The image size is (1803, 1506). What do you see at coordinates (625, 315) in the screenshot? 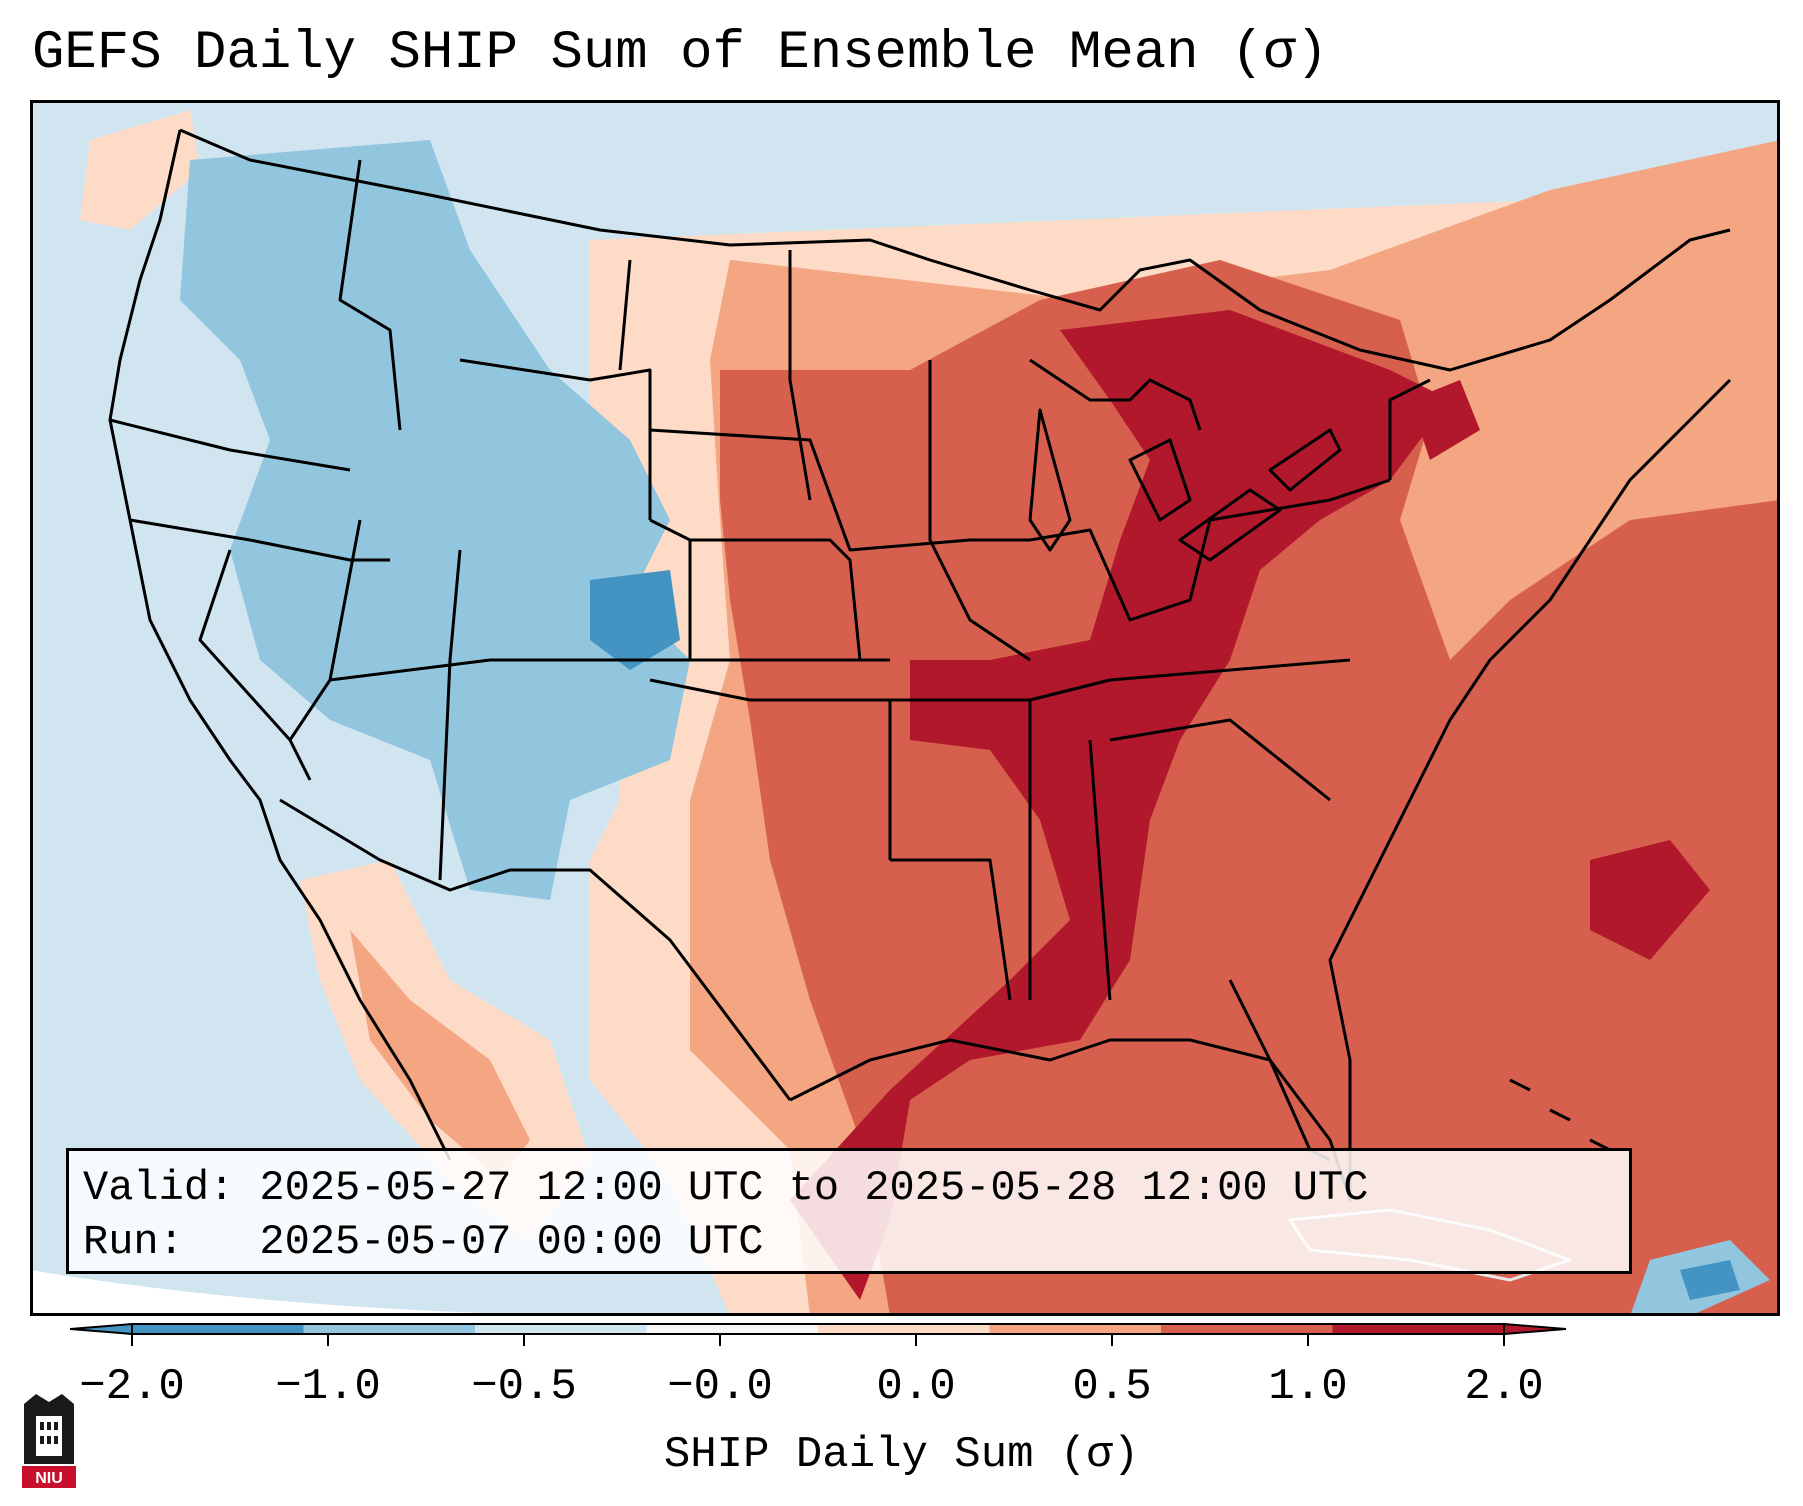
I see `mt-nd-line` at bounding box center [625, 315].